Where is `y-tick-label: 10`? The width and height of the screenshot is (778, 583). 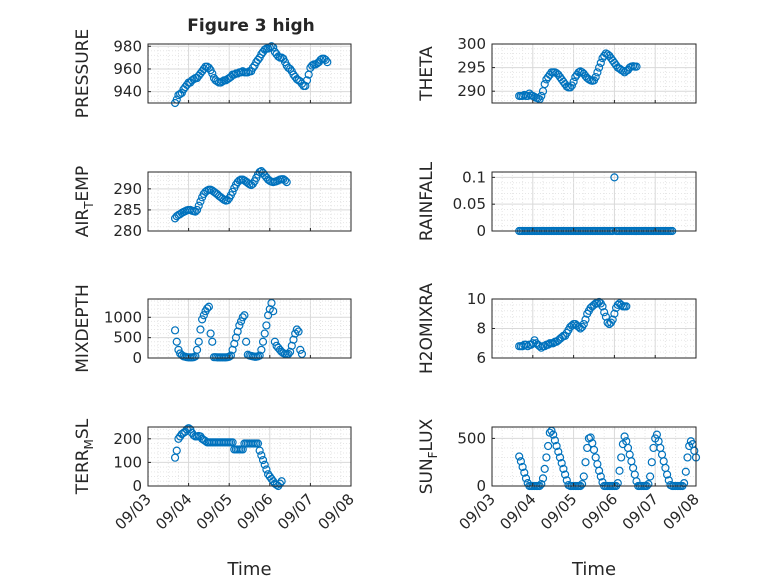 y-tick-label: 10 is located at coordinates (476, 299).